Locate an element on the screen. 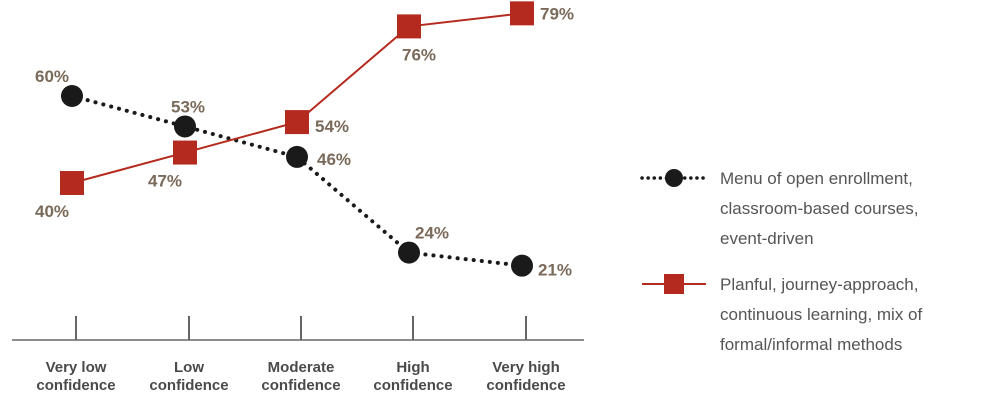  data-label: 40% is located at coordinates (52, 211).